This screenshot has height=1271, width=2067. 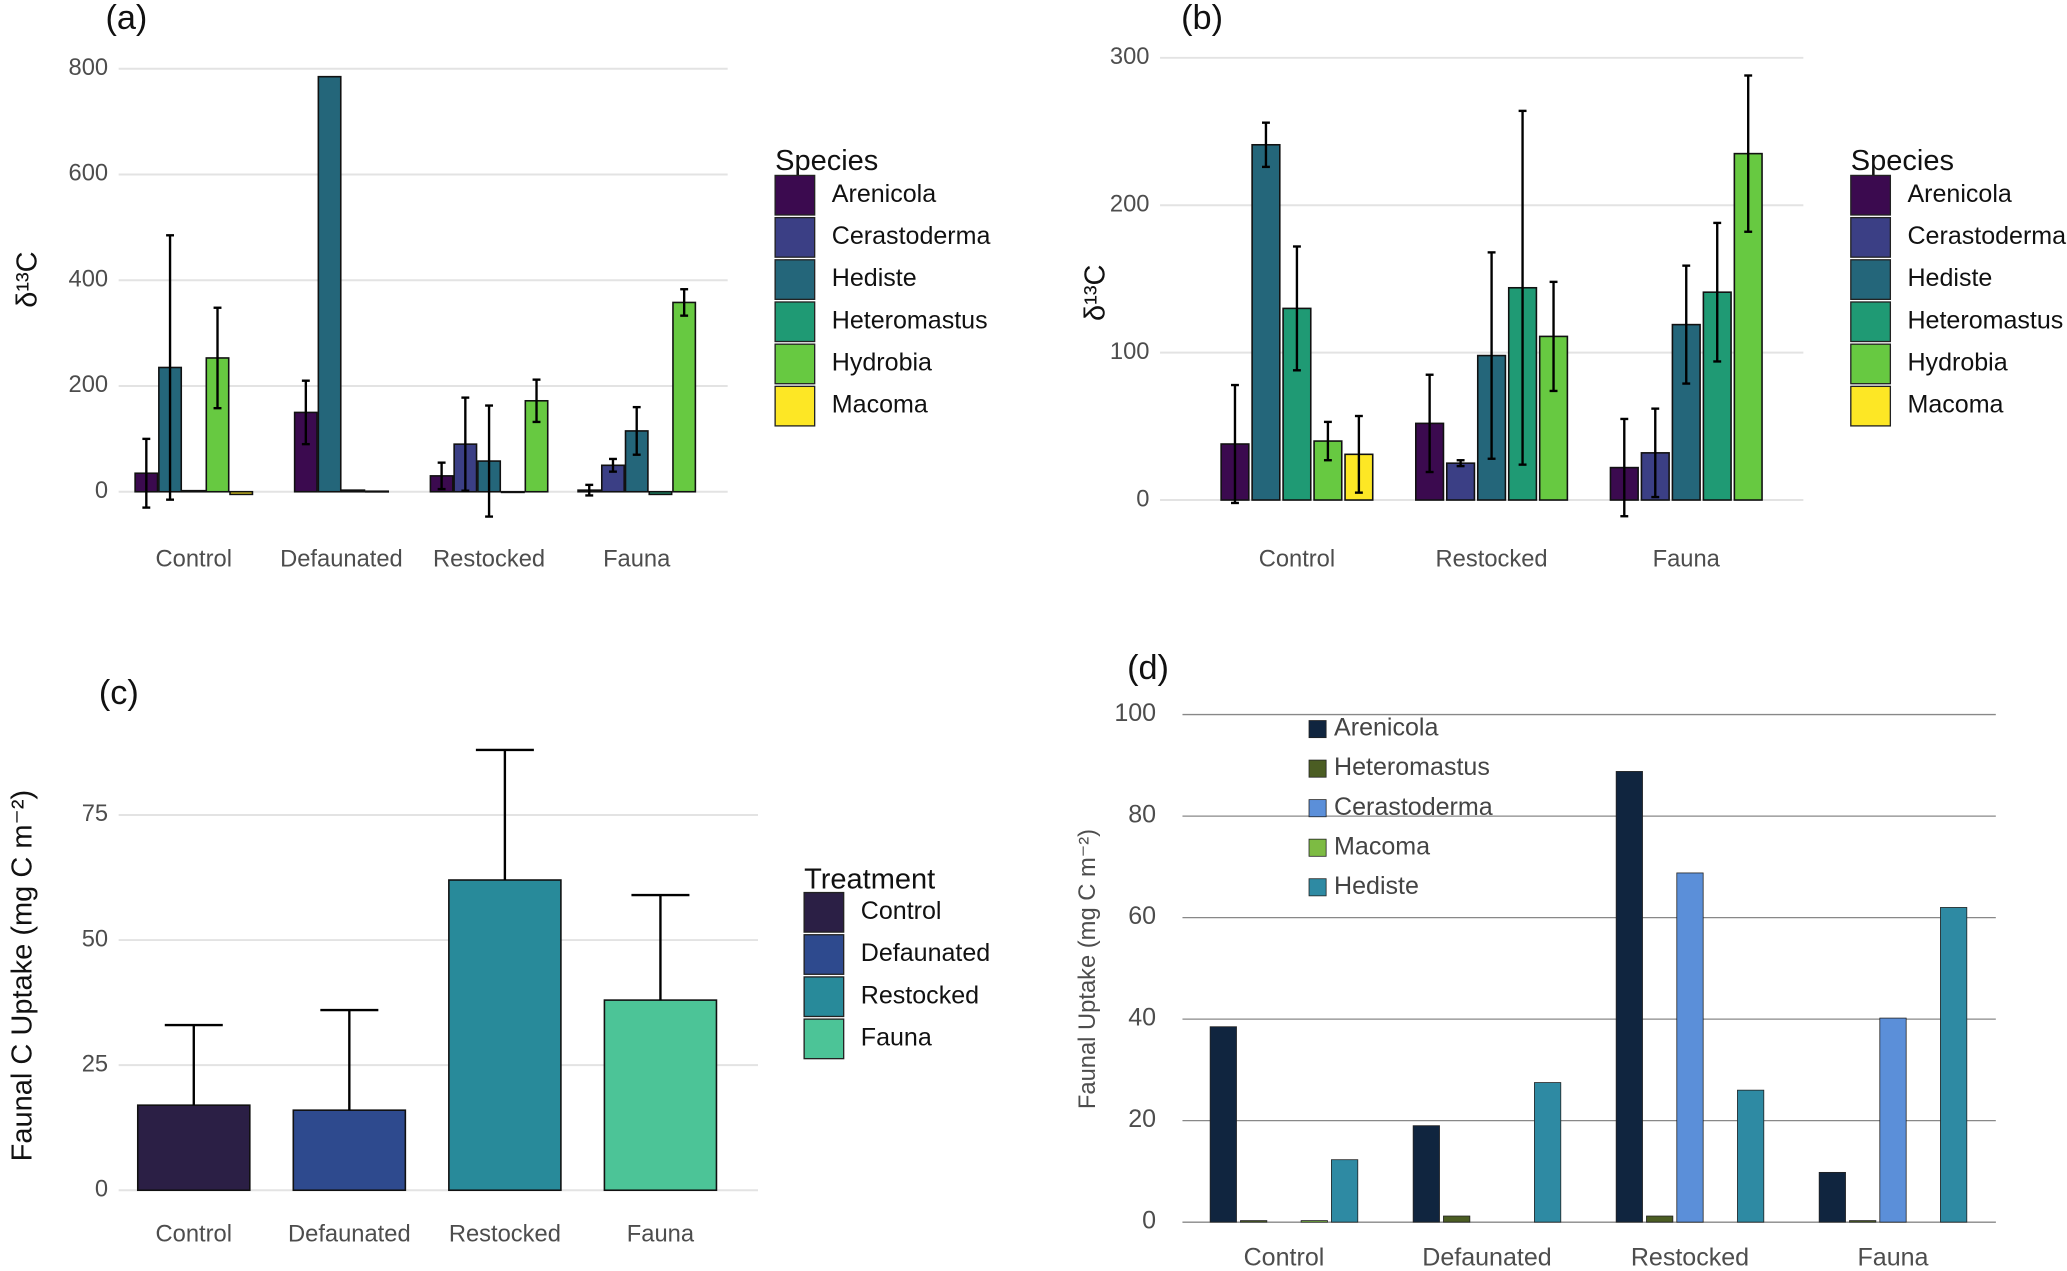 What do you see at coordinates (89, 68) in the screenshot?
I see `y-tick-label: 800` at bounding box center [89, 68].